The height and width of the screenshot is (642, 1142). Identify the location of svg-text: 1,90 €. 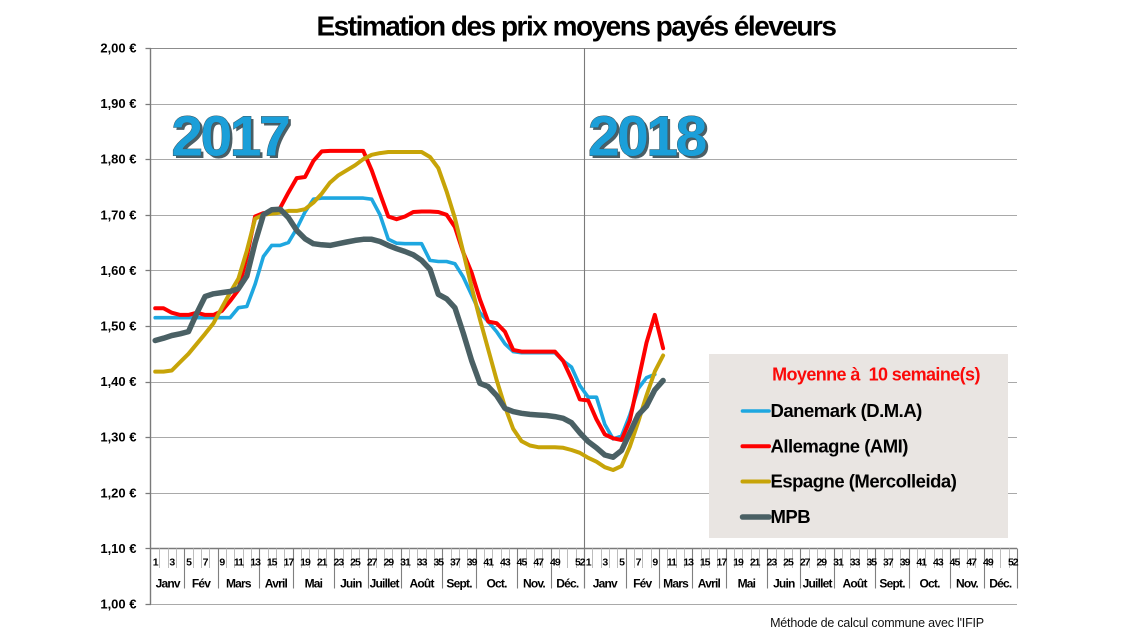
(118, 103).